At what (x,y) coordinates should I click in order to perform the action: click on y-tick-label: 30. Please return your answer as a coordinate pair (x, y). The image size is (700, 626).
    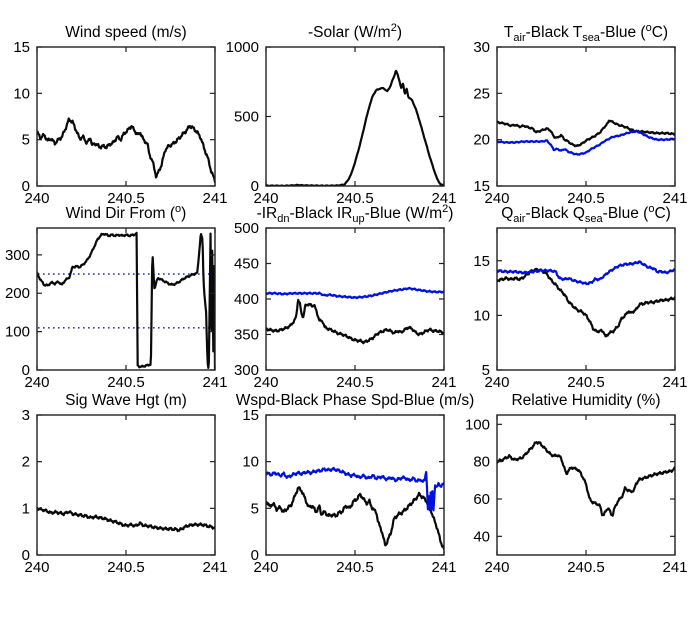
    Looking at the image, I should click on (481, 47).